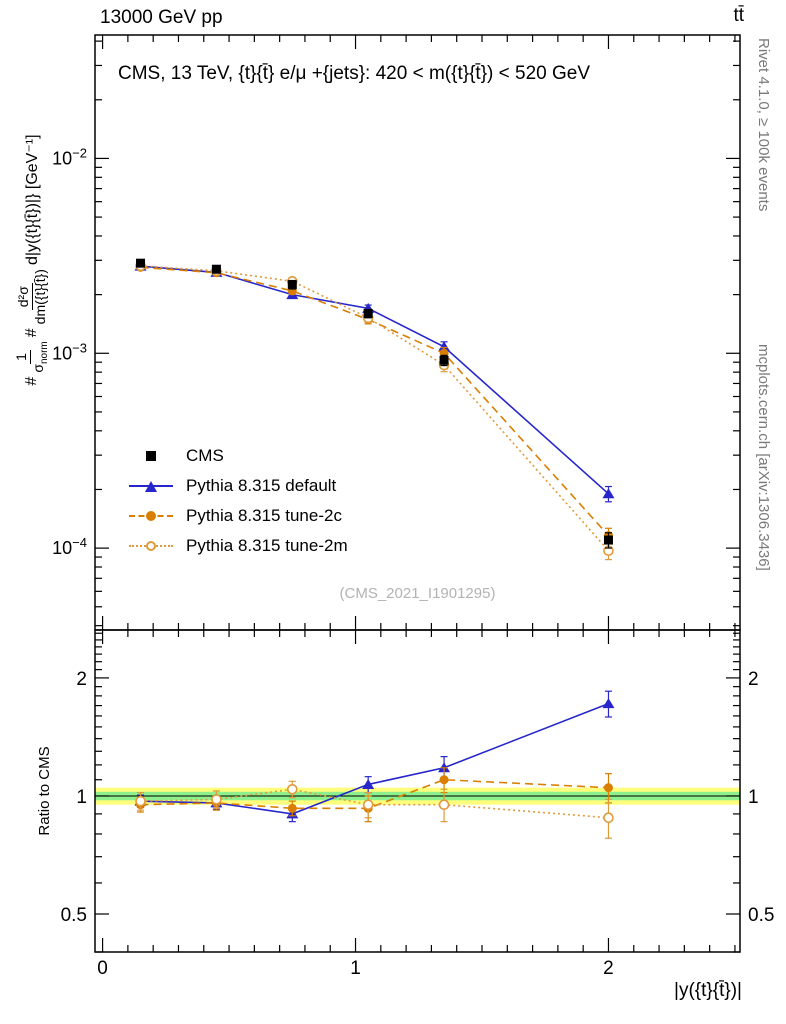  What do you see at coordinates (261, 485) in the screenshot?
I see `legend-label-pythia-default: Pythia 8.315 default` at bounding box center [261, 485].